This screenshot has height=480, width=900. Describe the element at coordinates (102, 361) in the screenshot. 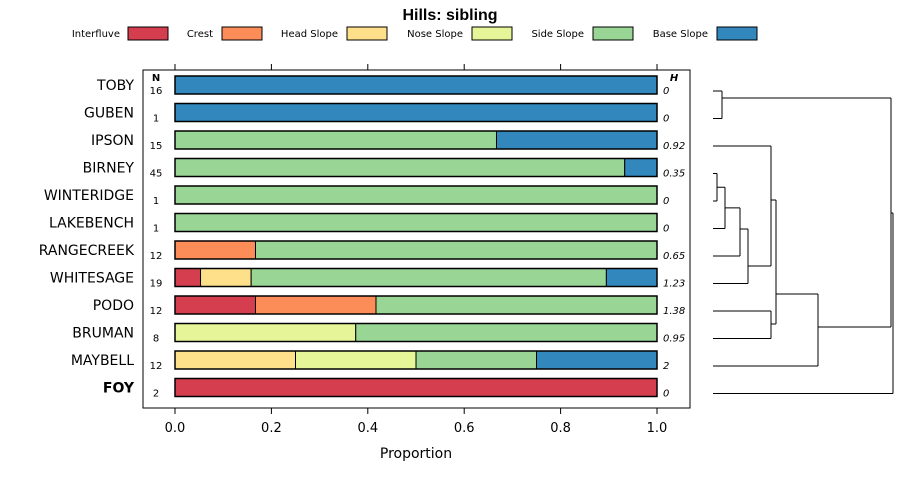

I see `row-label: MAYBELL` at that location.